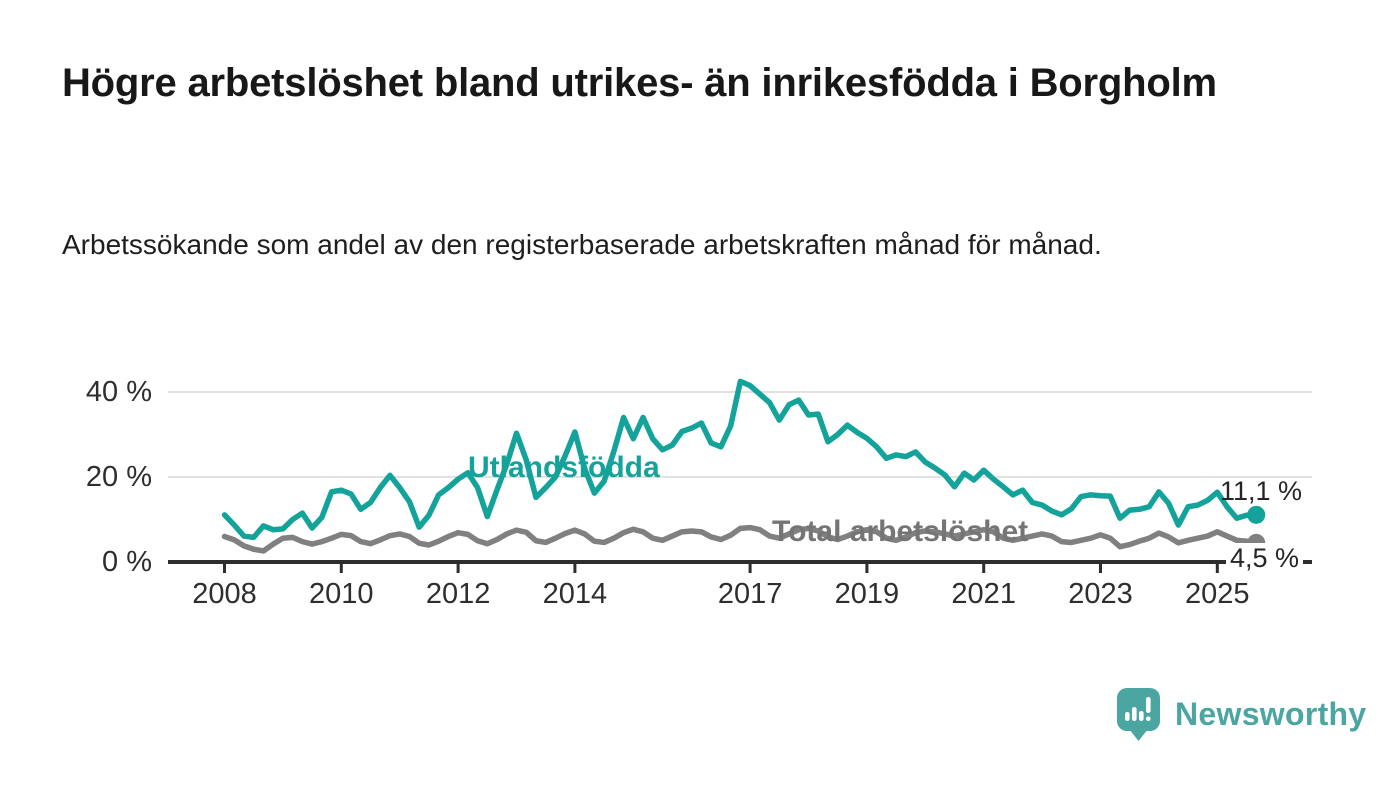  What do you see at coordinates (1100, 594) in the screenshot?
I see `x-tick-label: 2023` at bounding box center [1100, 594].